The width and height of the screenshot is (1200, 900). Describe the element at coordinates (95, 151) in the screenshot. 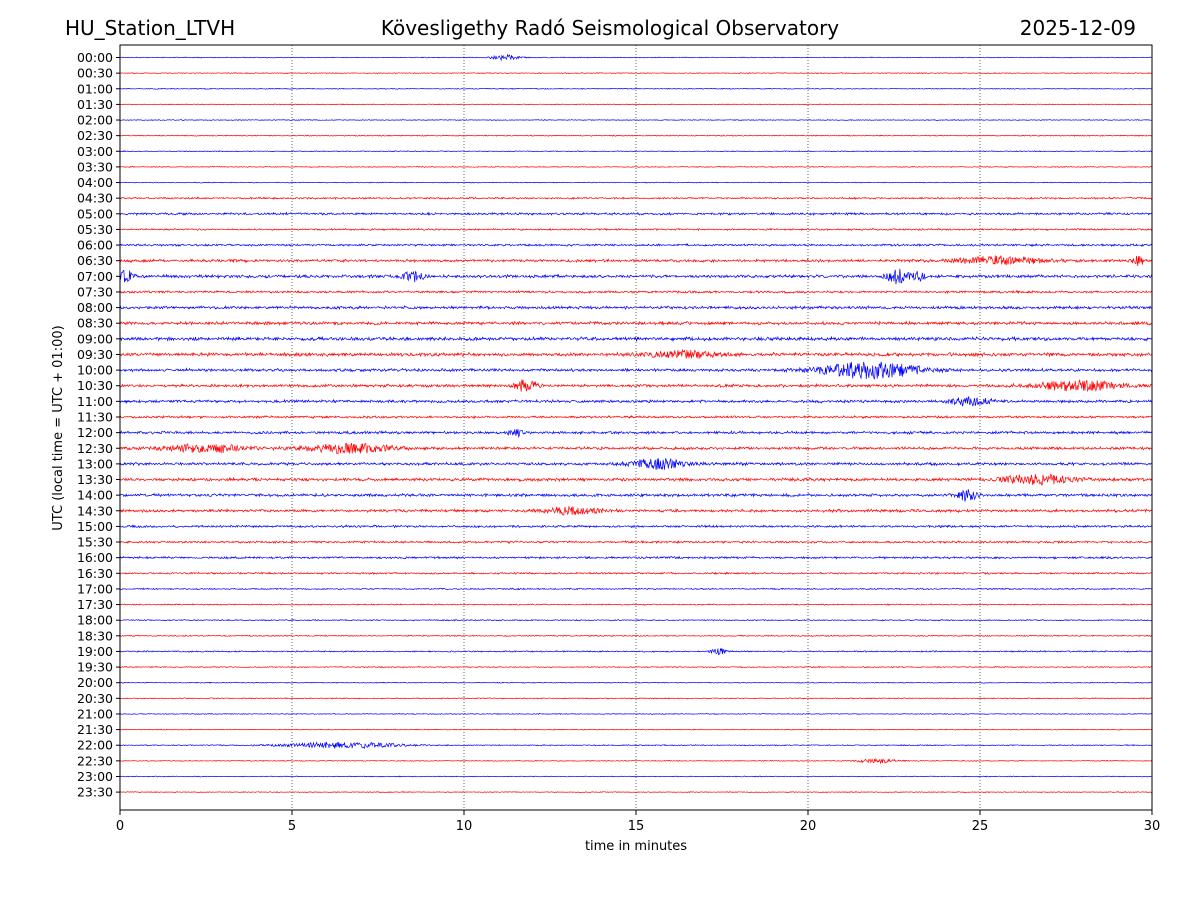

I see `y-tick-label: 03:00` at that location.